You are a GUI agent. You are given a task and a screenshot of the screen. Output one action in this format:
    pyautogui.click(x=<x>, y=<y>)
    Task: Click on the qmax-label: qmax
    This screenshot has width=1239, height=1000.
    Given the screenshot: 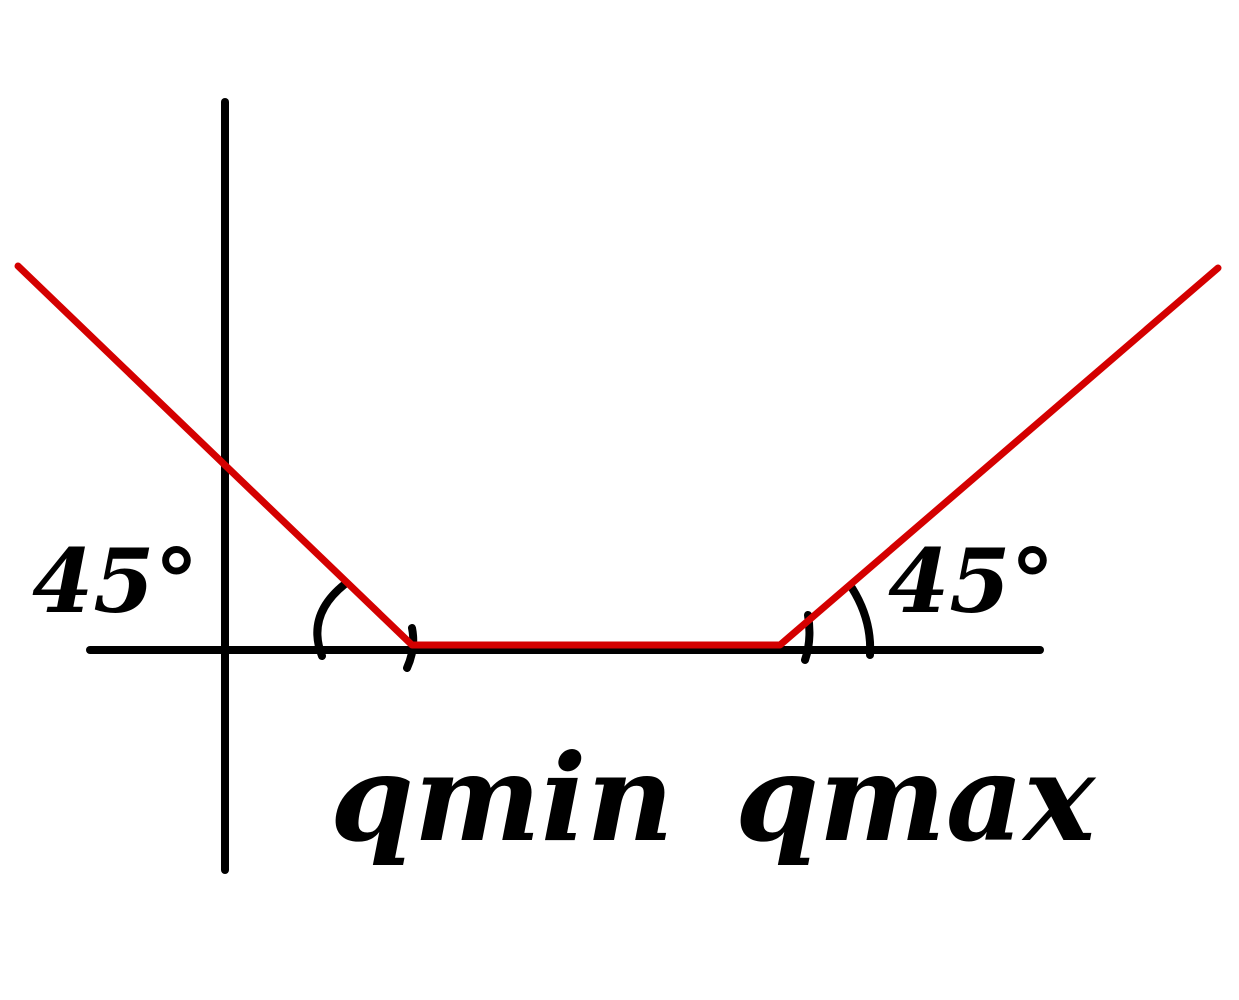 What is the action you would take?
    pyautogui.click(x=916, y=798)
    